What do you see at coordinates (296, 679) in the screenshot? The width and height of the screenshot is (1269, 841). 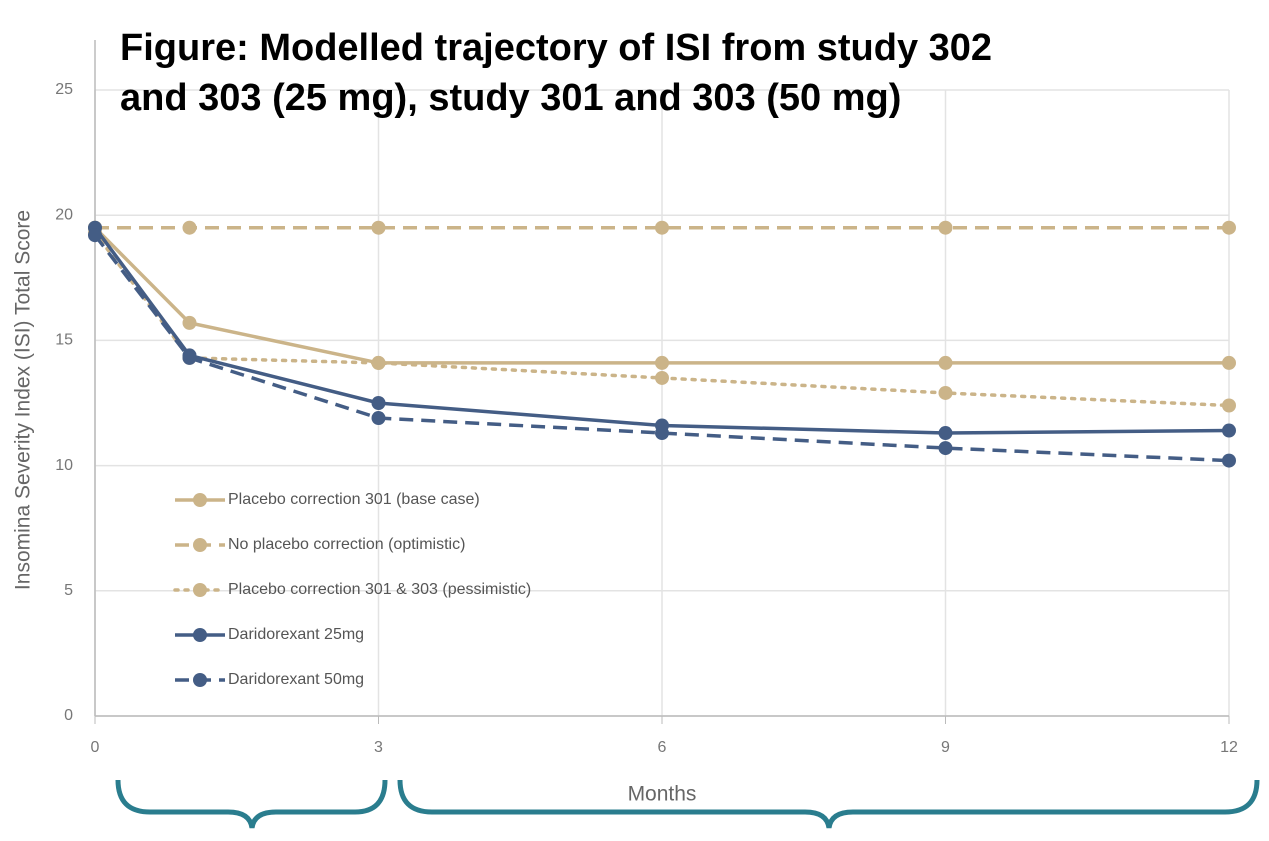 I see `legend-label: Daridorexant 50mg` at bounding box center [296, 679].